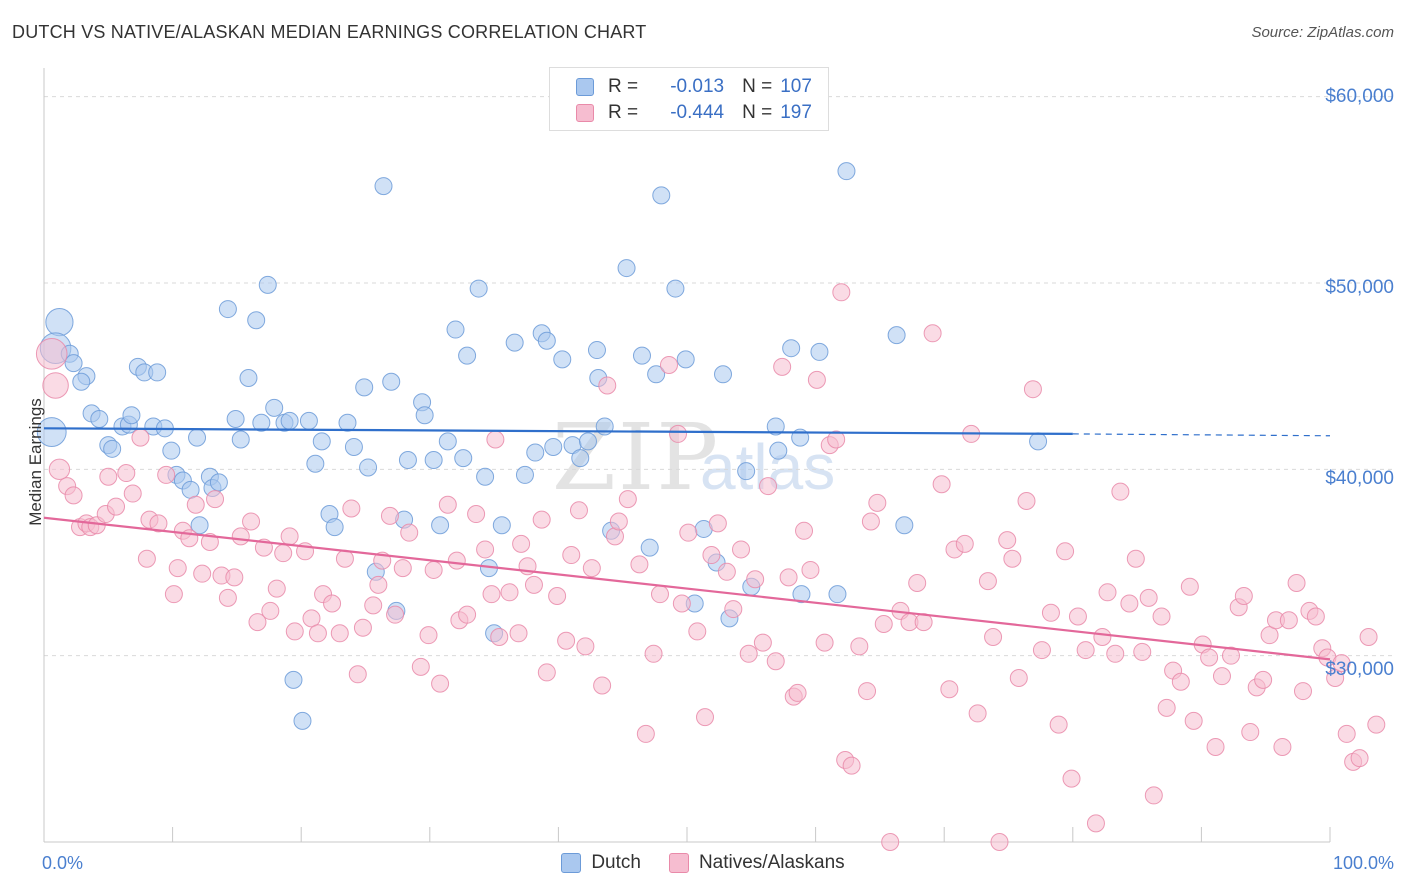  I want to click on series-legend-natives: Natives/Alaskans, so click(756, 863).